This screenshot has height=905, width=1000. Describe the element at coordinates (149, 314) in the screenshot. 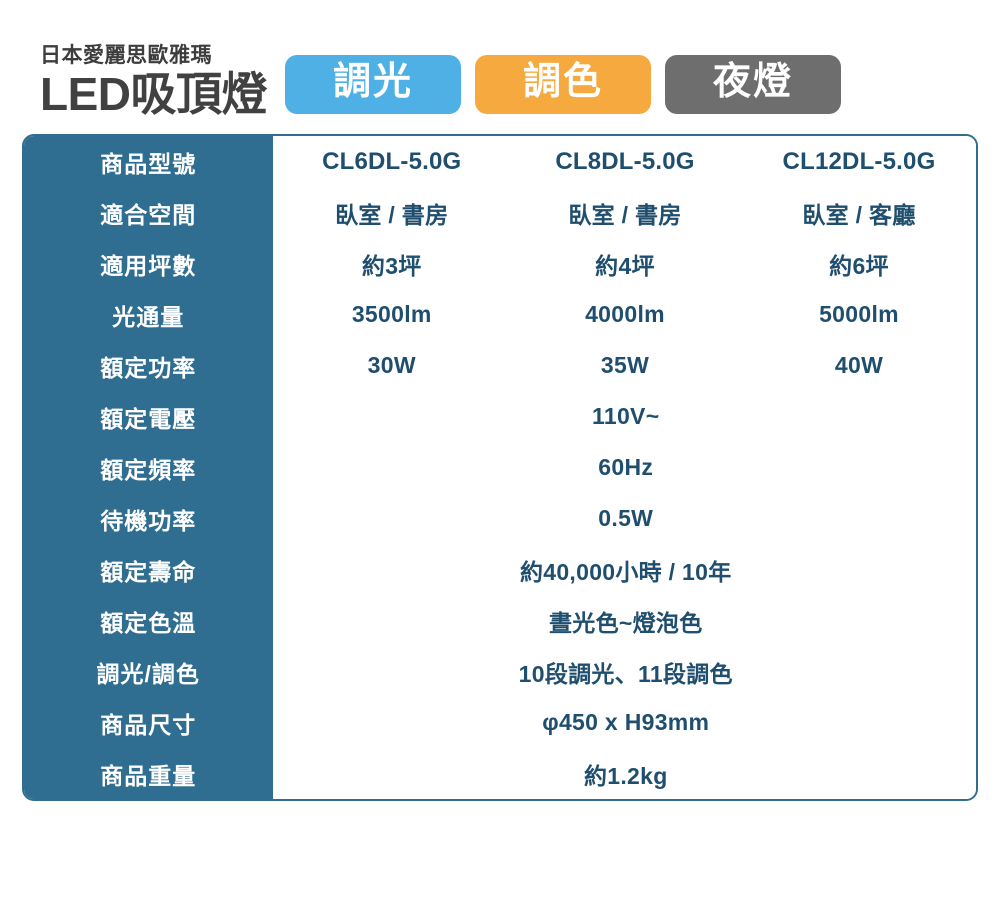

I see `row-label: 光通量` at that location.